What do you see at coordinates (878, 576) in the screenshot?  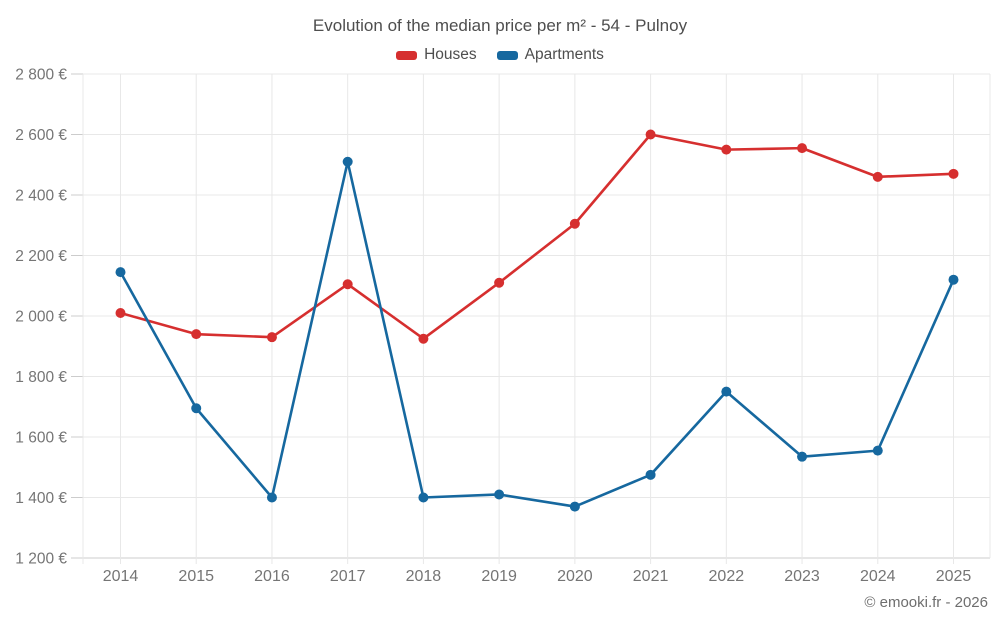 I see `x-axis-label: 2024` at bounding box center [878, 576].